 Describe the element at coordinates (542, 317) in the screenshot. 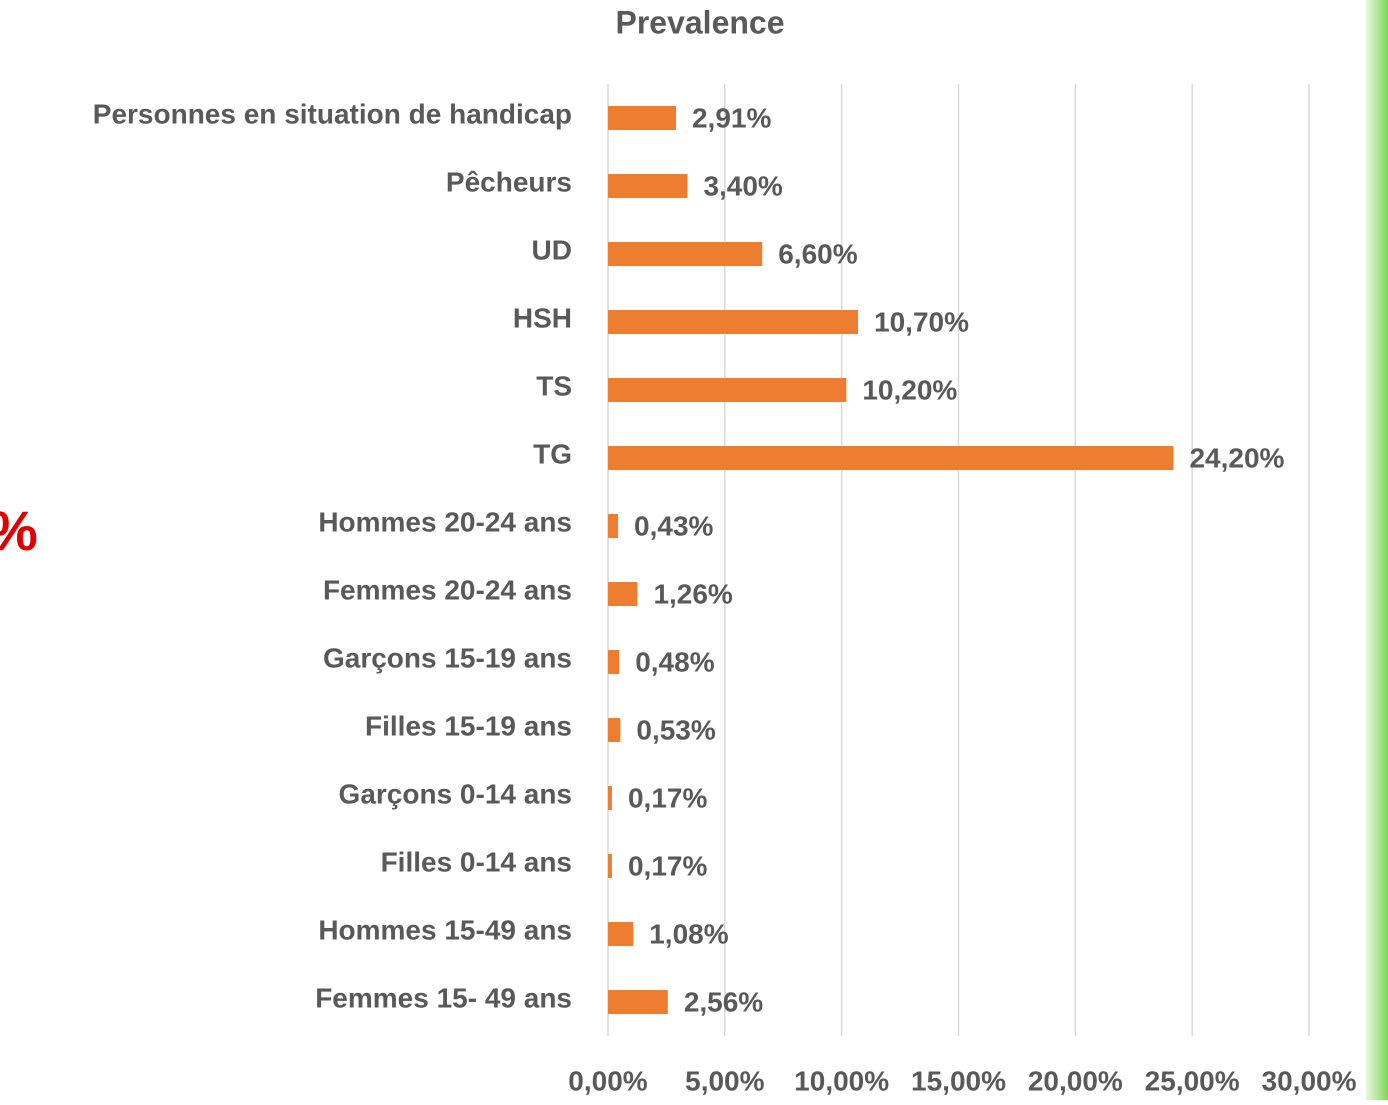

I see `y-tick-label: HSH` at that location.